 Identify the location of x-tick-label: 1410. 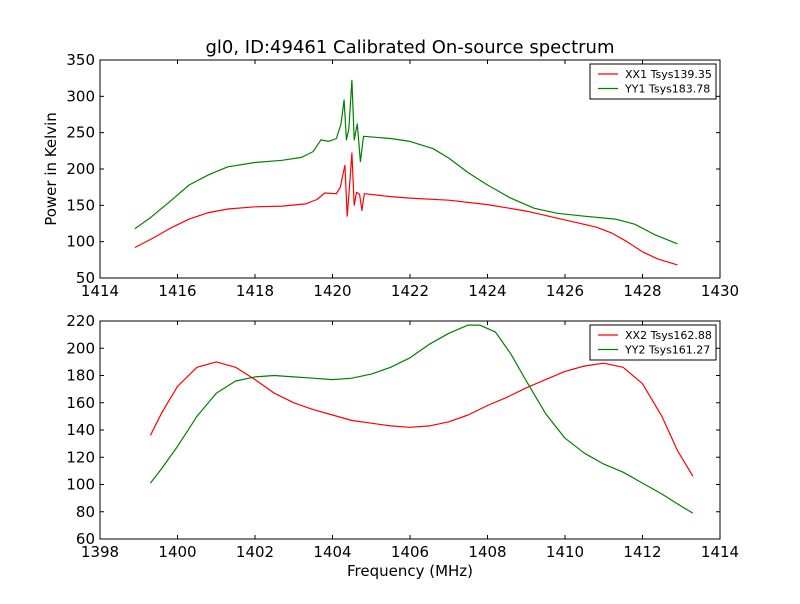
(565, 552).